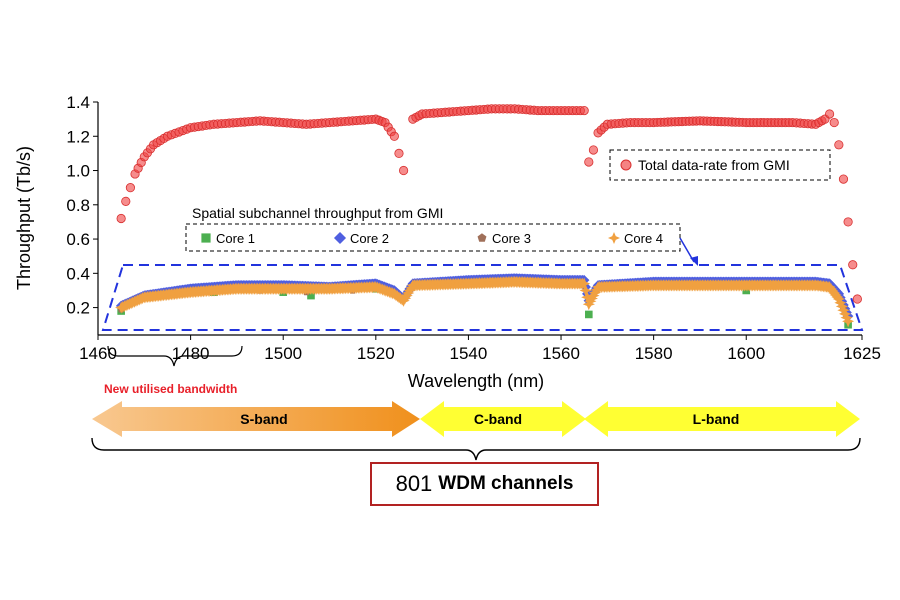 This screenshot has width=900, height=600. What do you see at coordinates (498, 419) in the screenshot?
I see `c-band-label: C-band` at bounding box center [498, 419].